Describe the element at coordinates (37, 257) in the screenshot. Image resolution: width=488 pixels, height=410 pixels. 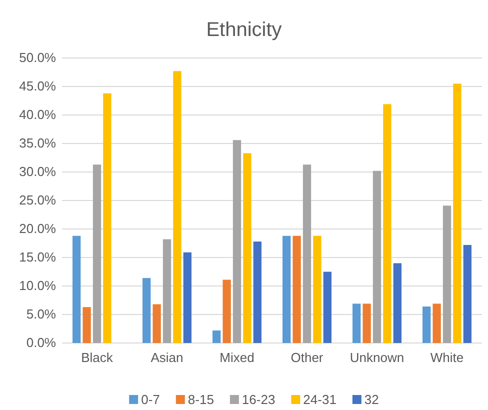
I see `y-tick-label: 15.0%` at that location.